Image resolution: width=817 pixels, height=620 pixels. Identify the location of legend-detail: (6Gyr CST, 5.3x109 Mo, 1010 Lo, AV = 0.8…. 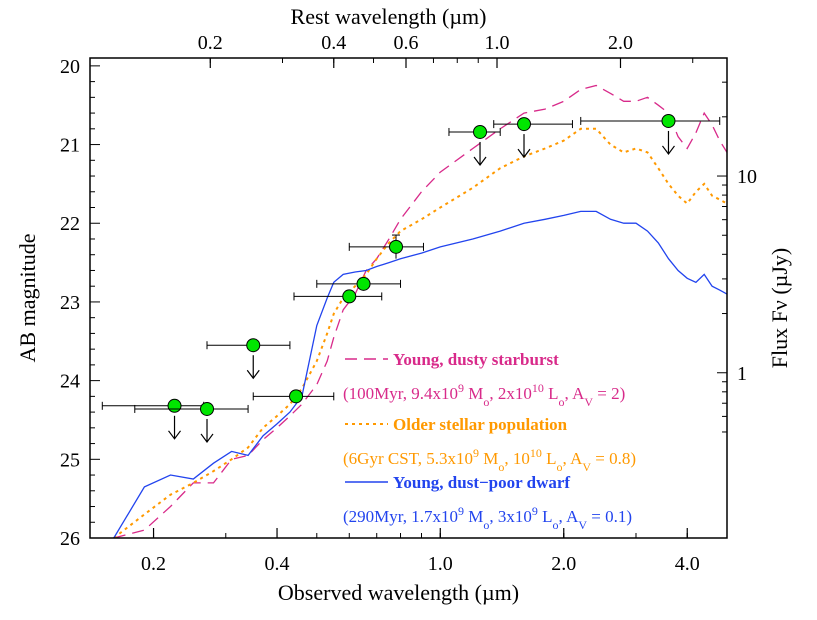
(489, 460).